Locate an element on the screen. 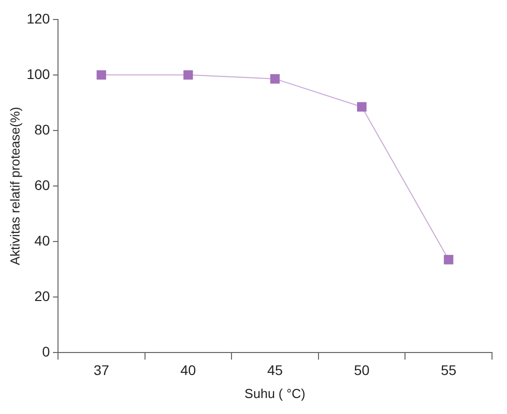 The width and height of the screenshot is (507, 414). x-axis-title: Suhu ( °C) is located at coordinates (275, 393).